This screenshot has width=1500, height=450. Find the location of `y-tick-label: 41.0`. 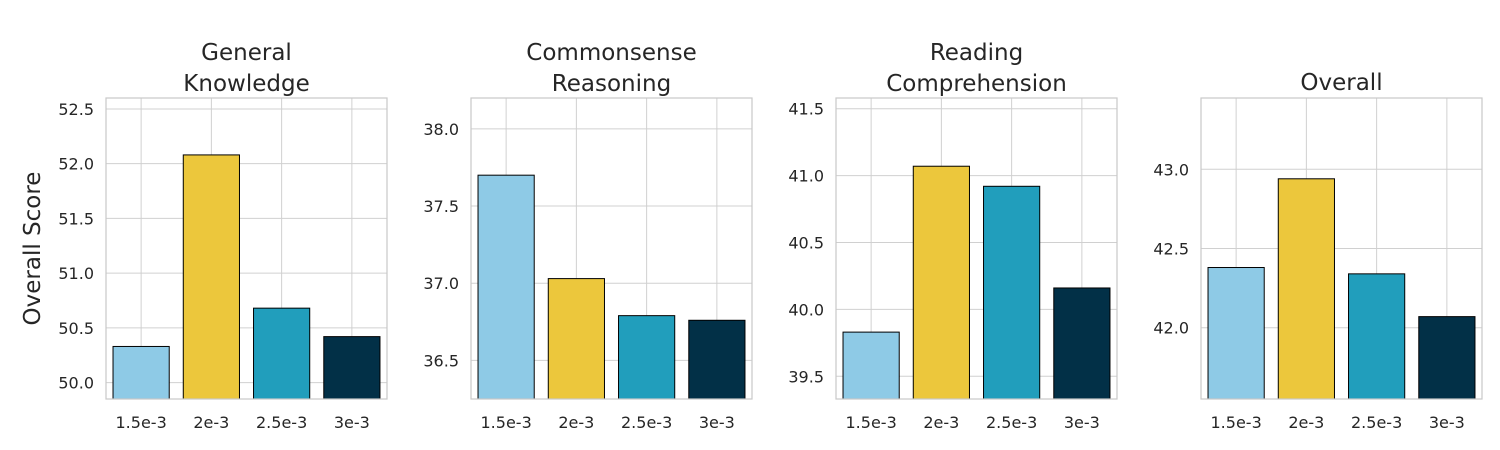

y-tick-label: 41.0 is located at coordinates (806, 176).